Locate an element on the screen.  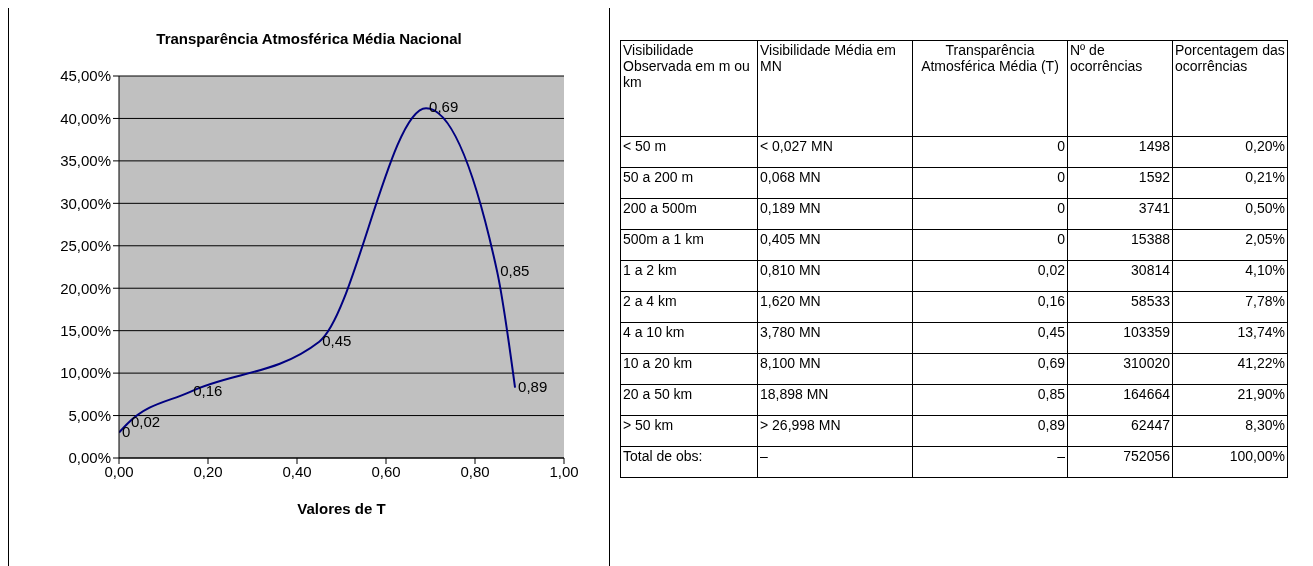
text: 8,100 MN is located at coordinates (835, 369).